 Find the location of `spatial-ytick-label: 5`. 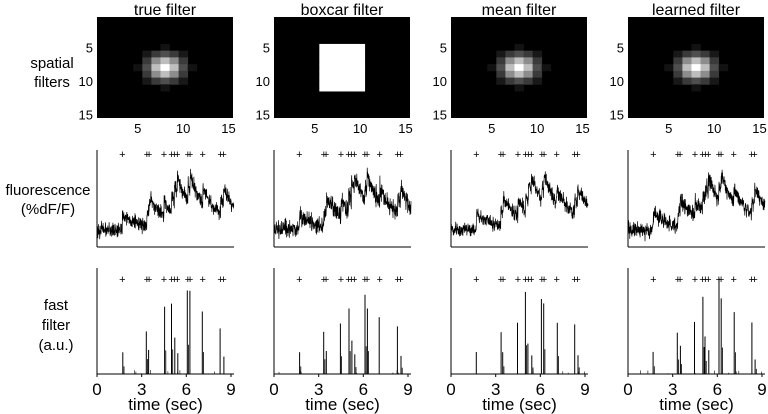

spatial-ytick-label: 5 is located at coordinates (620, 47).